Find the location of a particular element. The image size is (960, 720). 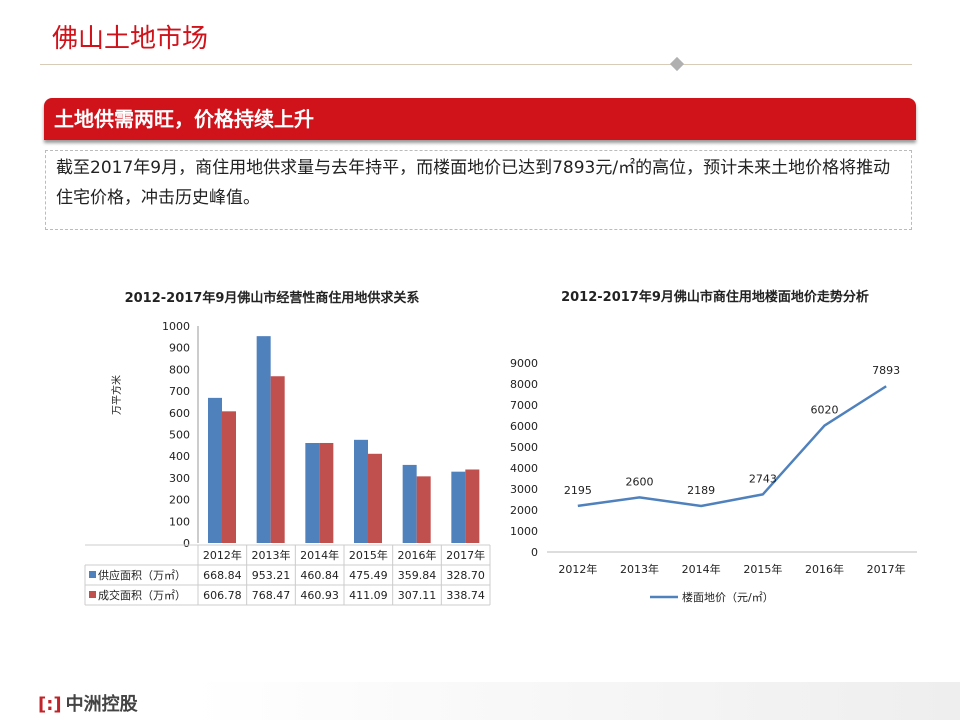

line-x-tick: 2014年 is located at coordinates (701, 569).